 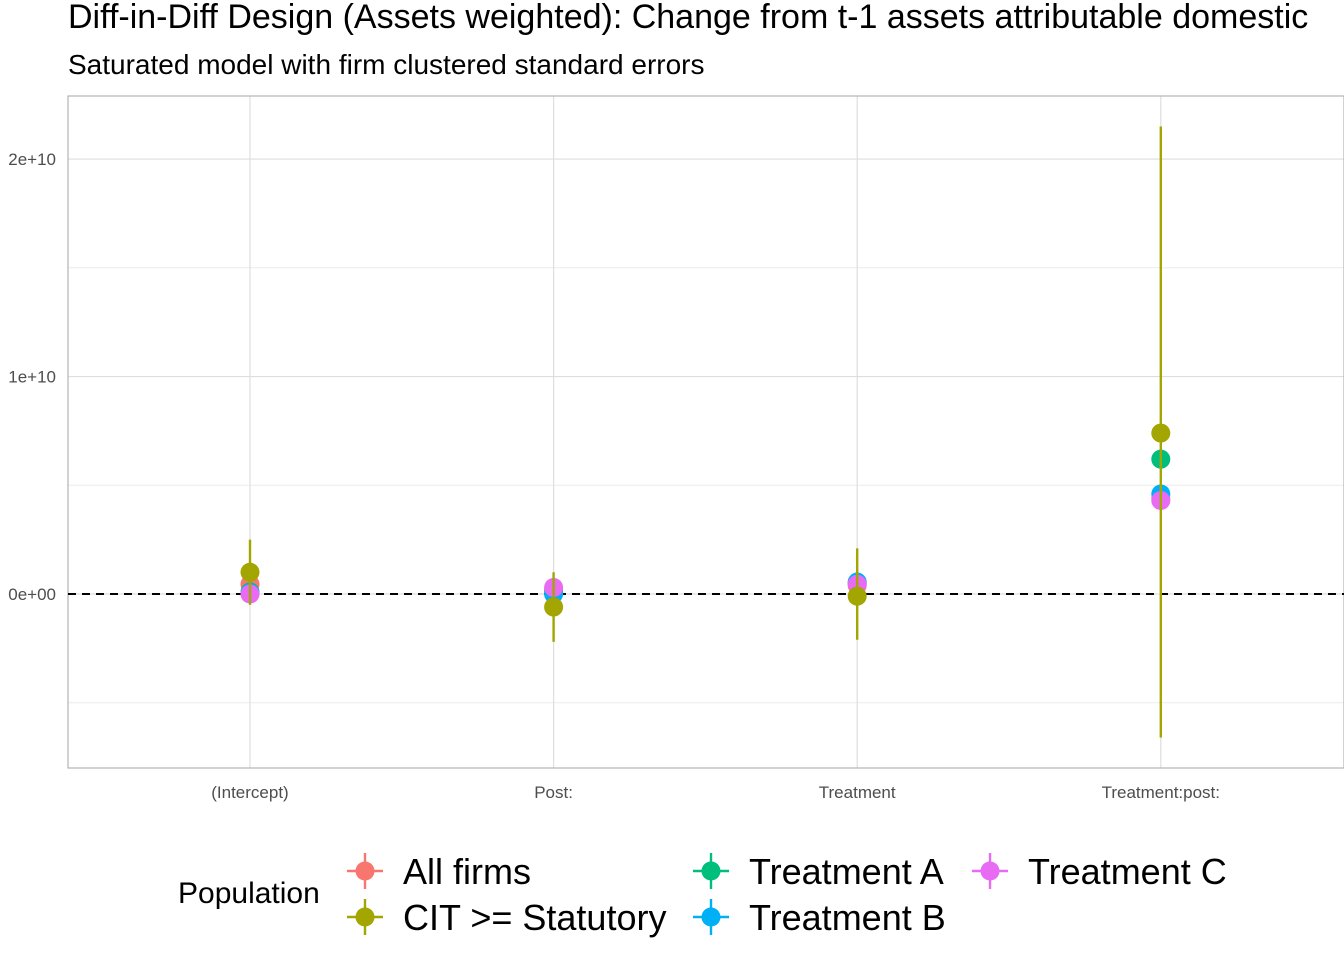 I want to click on legend-label: Treatment B, so click(x=847, y=917).